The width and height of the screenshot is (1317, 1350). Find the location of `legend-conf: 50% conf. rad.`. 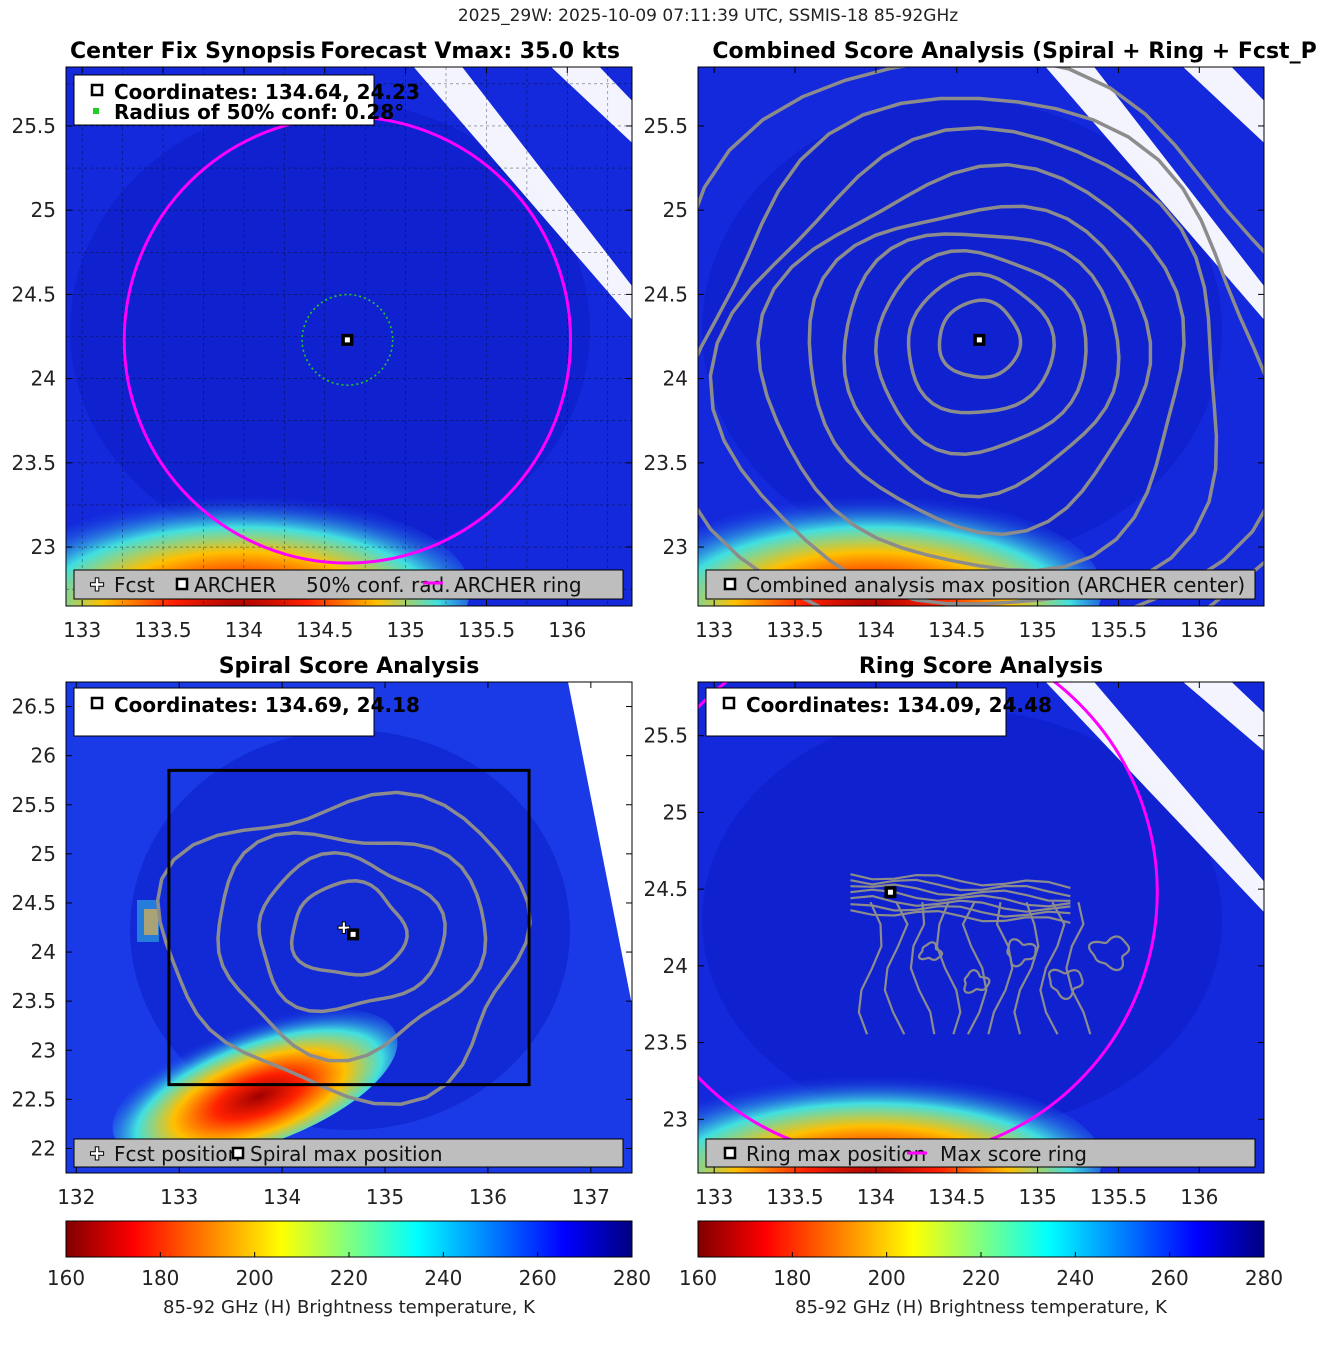

legend-conf: 50% conf. rad. is located at coordinates (378, 585).